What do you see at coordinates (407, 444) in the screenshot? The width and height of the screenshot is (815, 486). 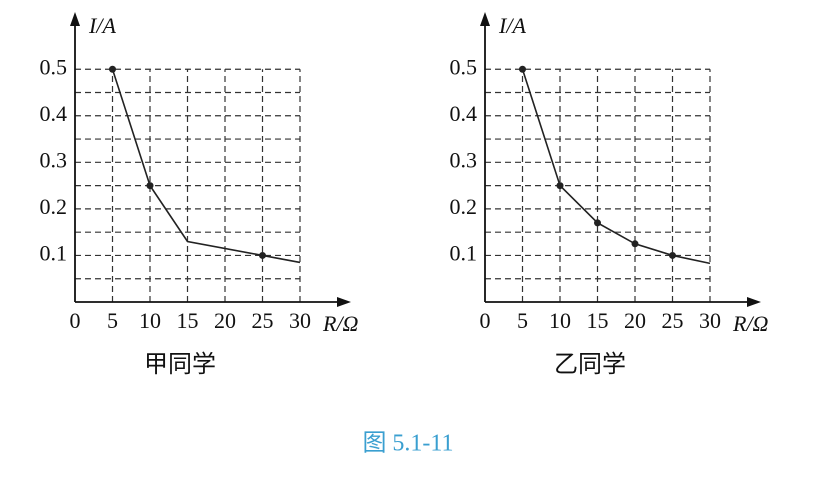 I see `figure-caption: 图 5.1-11` at bounding box center [407, 444].